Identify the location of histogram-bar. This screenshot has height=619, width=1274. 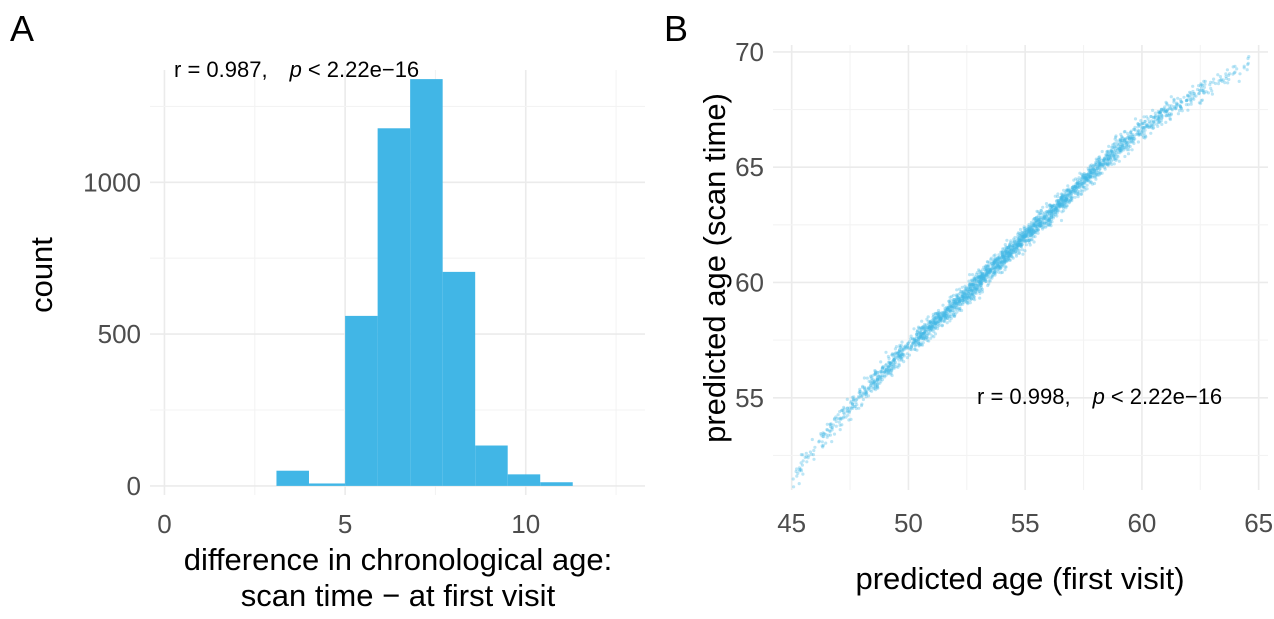
(361, 400).